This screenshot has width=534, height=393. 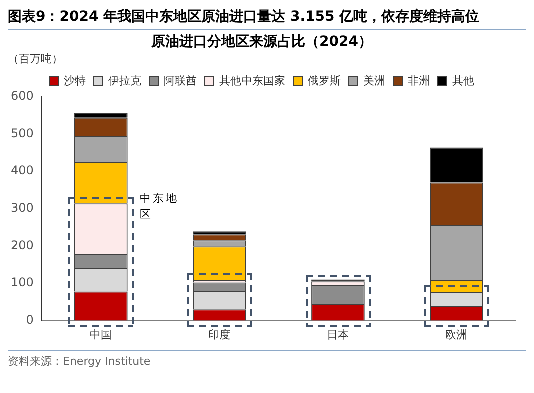 I want to click on chart-title: 图表9：2024 年我国中东地区原油进口量达 3.155 亿吨，依存度维持高位, so click(x=267, y=19).